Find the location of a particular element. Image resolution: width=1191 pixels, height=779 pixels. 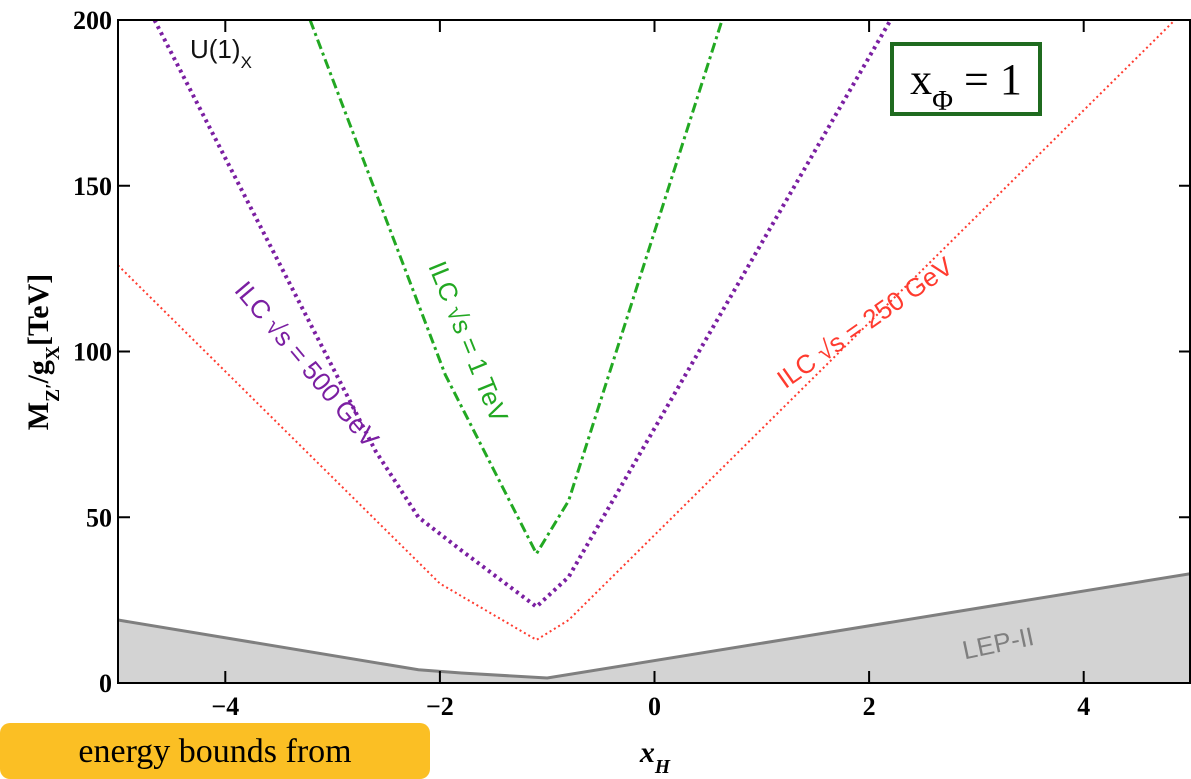

y-tick-label: 50 is located at coordinates (99, 517).